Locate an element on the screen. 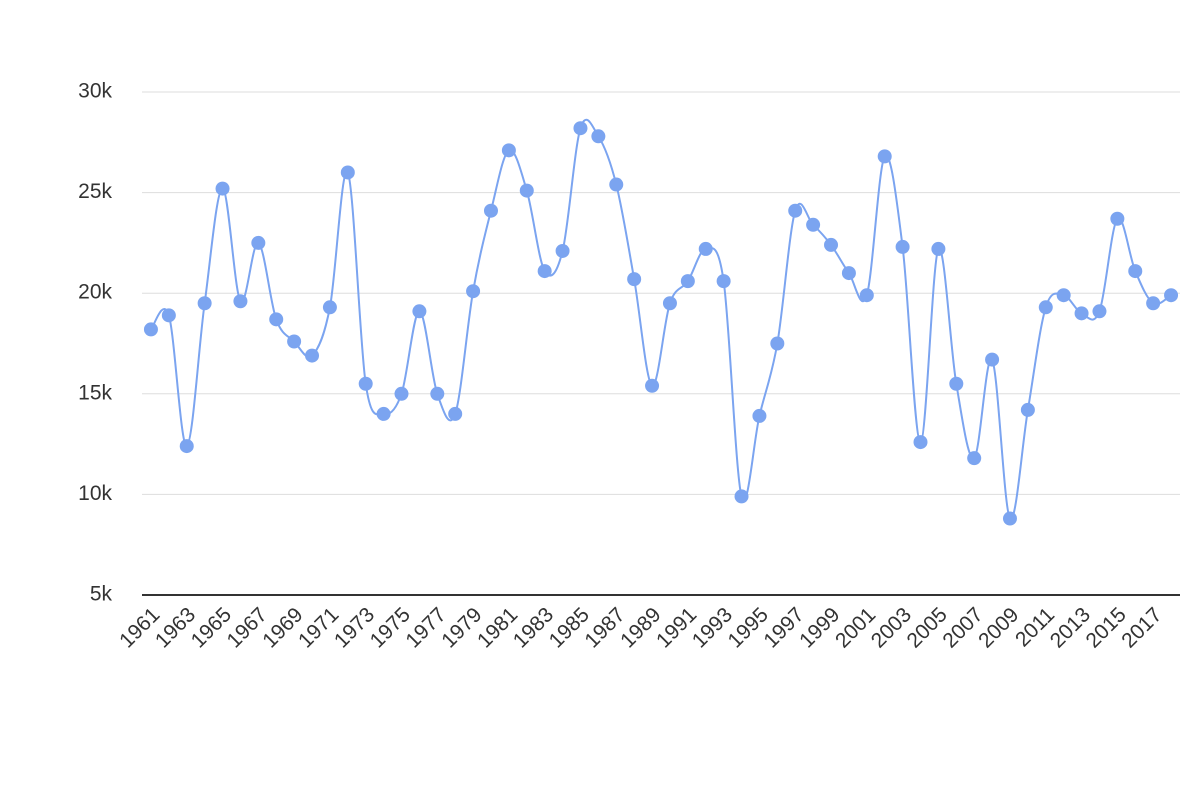 This screenshot has height=800, width=1200. x-tick-label: 1969 is located at coordinates (282, 627).